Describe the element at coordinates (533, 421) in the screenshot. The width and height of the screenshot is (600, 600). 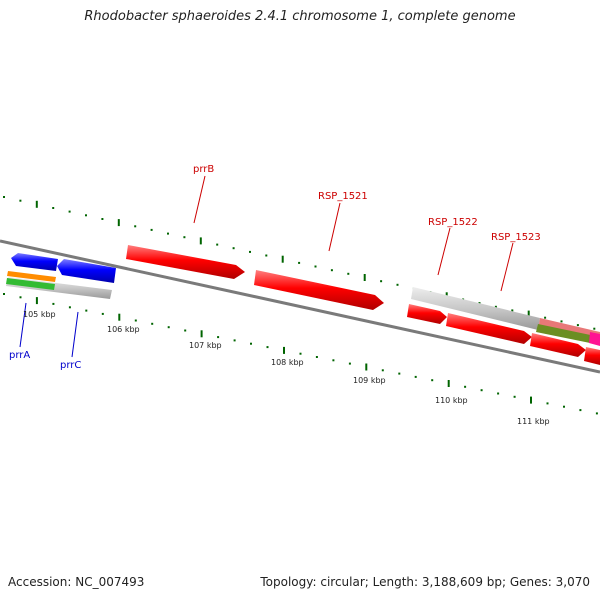
I see `kbp-label-111: 111 kbp` at that location.